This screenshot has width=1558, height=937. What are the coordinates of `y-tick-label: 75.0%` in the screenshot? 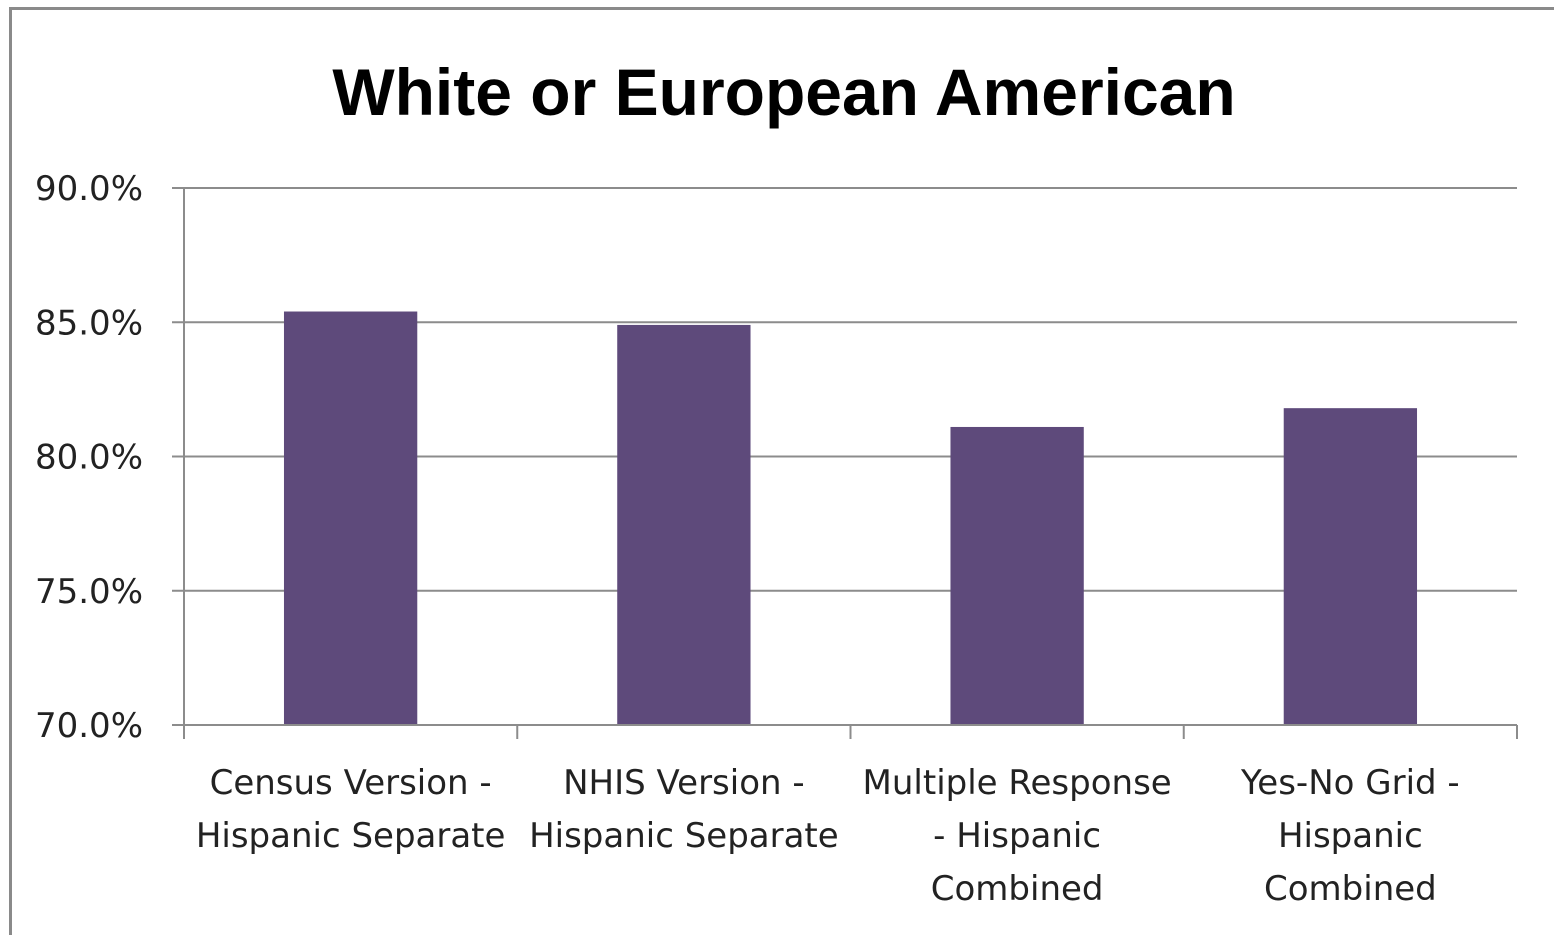 It's located at (89, 592).